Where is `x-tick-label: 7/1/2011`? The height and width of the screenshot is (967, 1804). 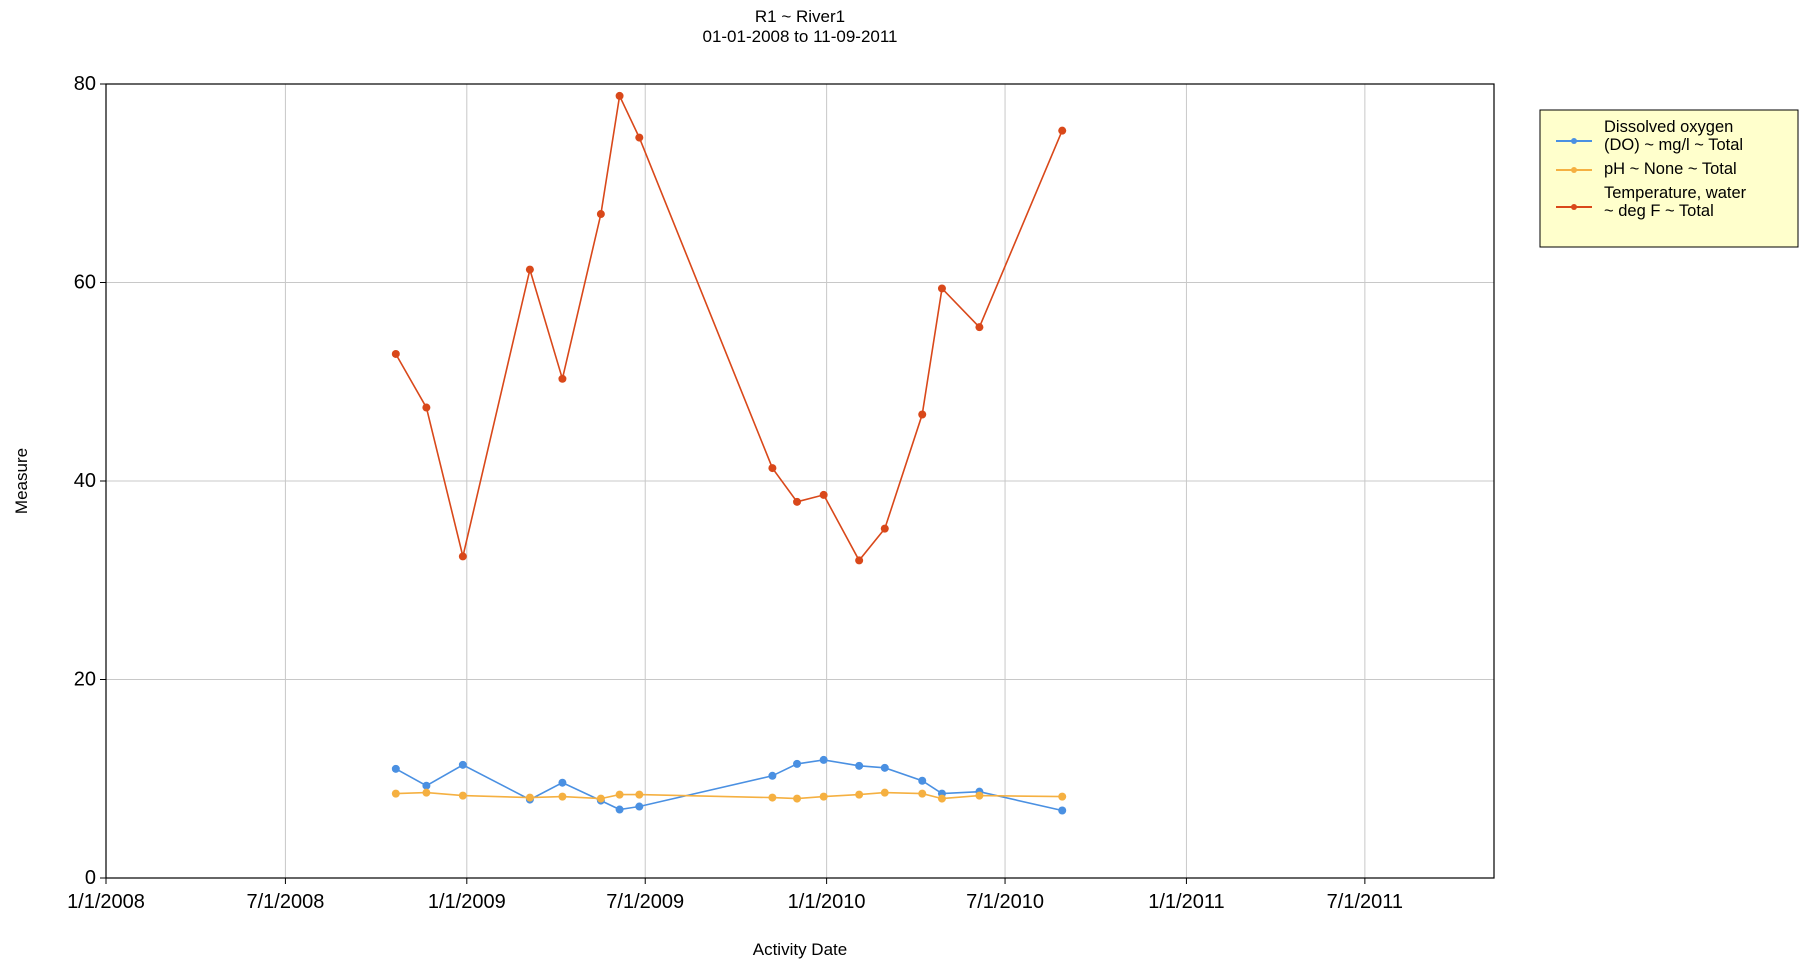
x-tick-label: 7/1/2011 is located at coordinates (1365, 902).